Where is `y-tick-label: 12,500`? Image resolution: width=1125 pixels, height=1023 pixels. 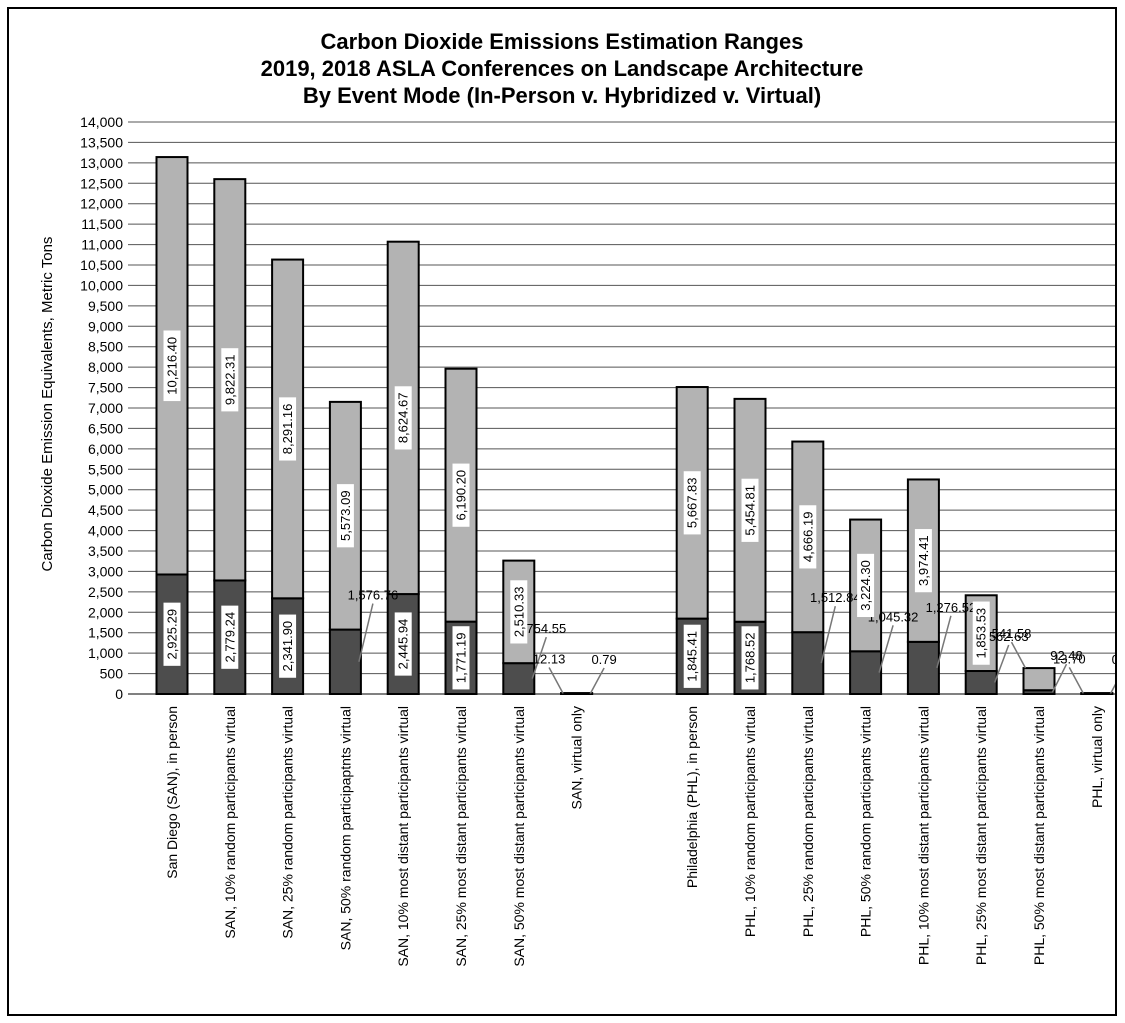 y-tick-label: 12,500 is located at coordinates (101, 183).